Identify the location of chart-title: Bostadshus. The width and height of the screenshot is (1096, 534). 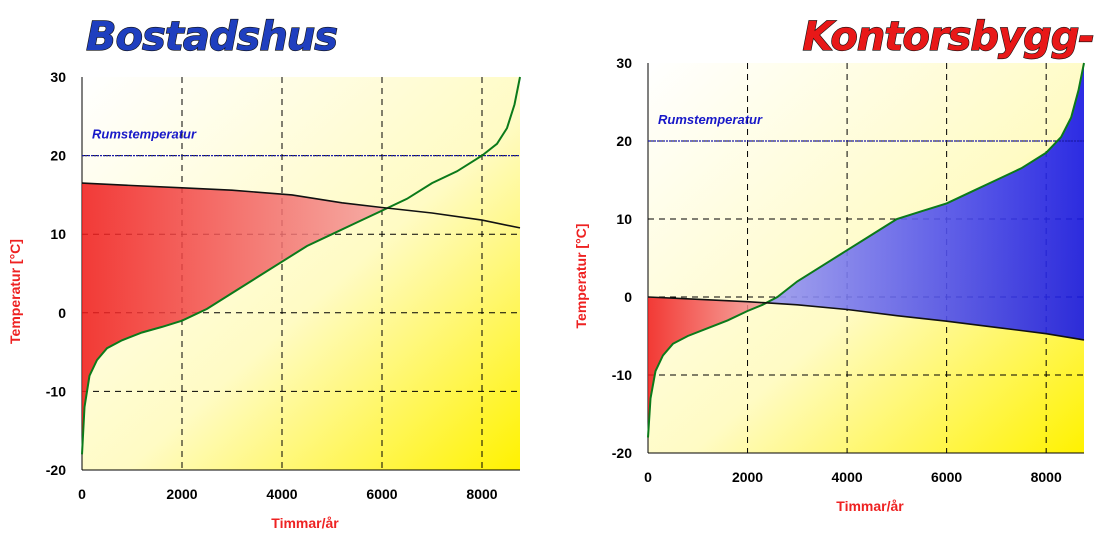
(211, 37).